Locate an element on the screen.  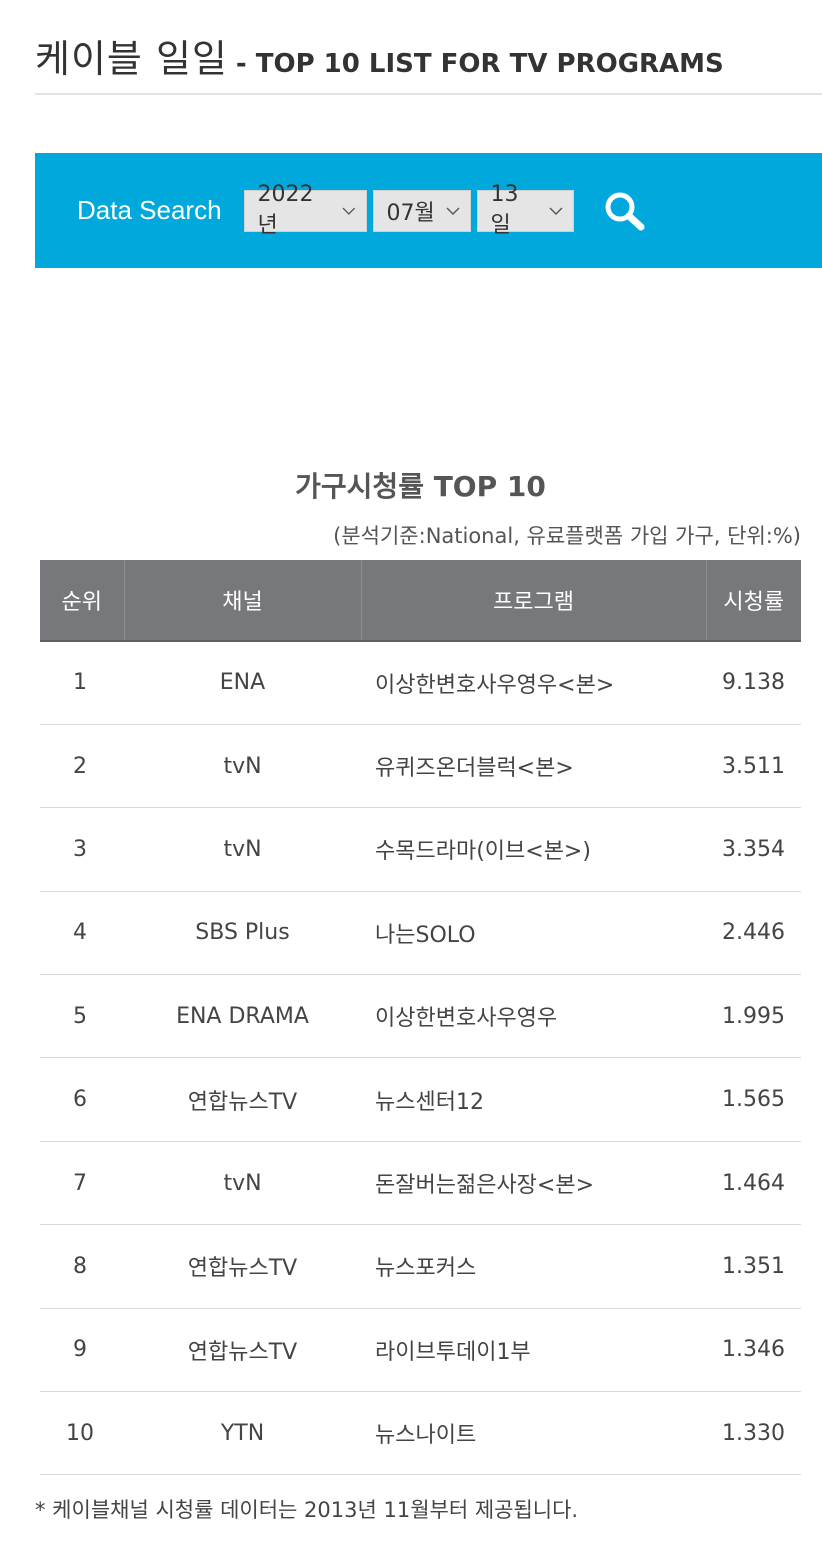
table-row: 2 tvN 유퀴즈온더블럭<본> 3.511 is located at coordinates (420, 766).